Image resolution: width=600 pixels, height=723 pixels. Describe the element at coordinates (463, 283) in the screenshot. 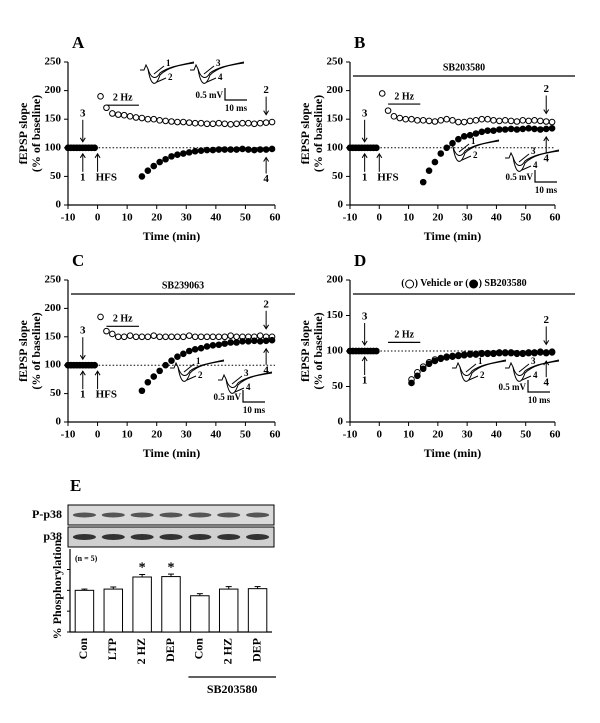

I see `legend: ( ) Vehicle or ( ) SB203580` at that location.